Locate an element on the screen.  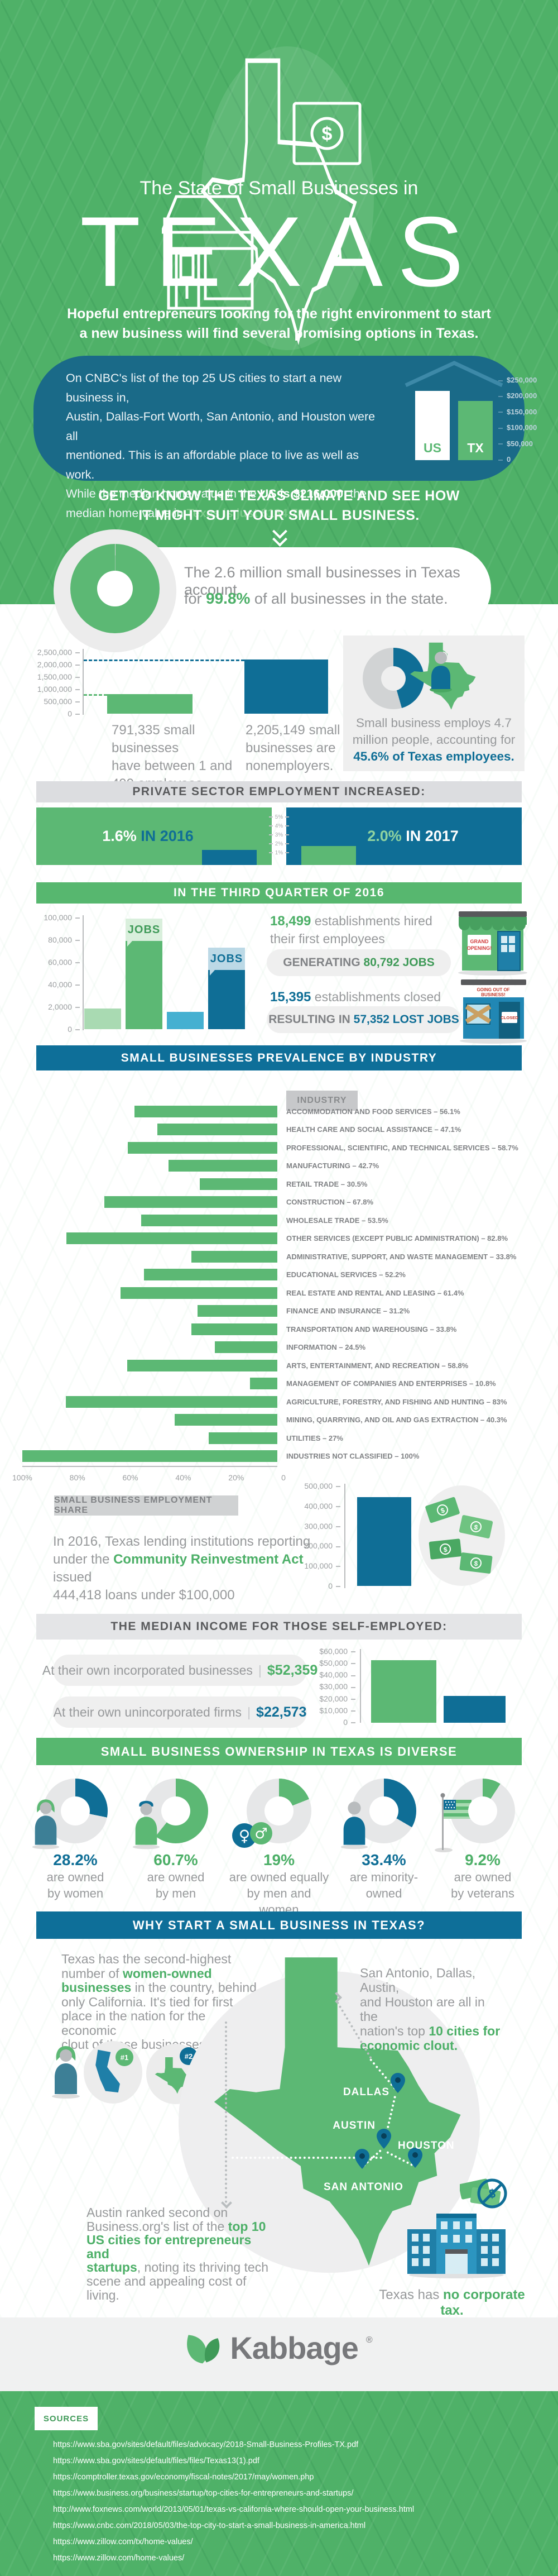
industry-label: ACCOMMODATION AND FOOD SERVICES – 56.1% is located at coordinates (373, 1111).